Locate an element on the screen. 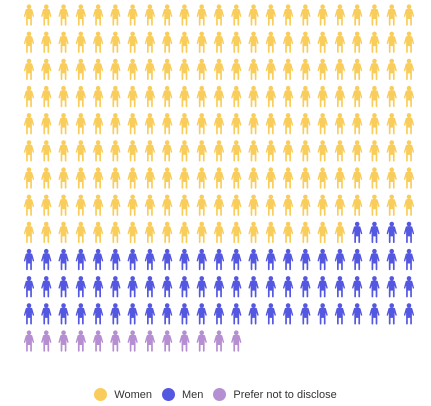  legend-item-men: Men is located at coordinates (182, 394).